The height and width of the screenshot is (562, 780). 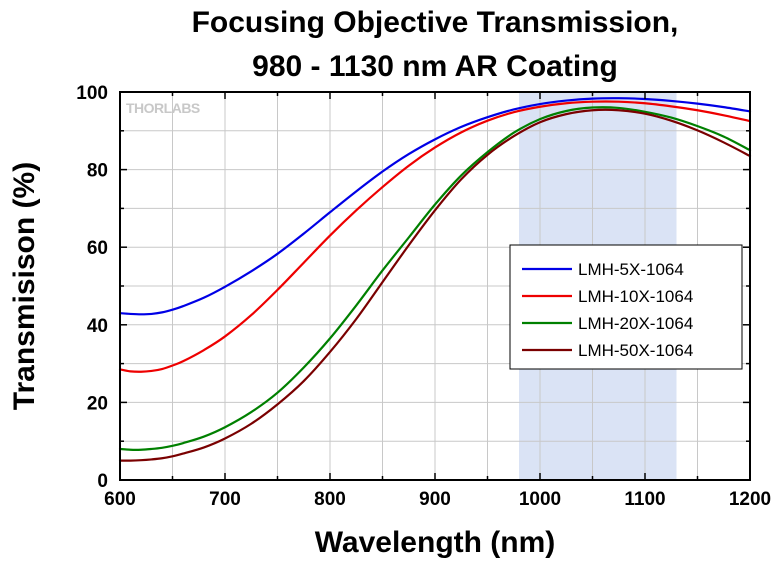 What do you see at coordinates (631, 269) in the screenshot?
I see `legend-label: LMH-5X-1064` at bounding box center [631, 269].